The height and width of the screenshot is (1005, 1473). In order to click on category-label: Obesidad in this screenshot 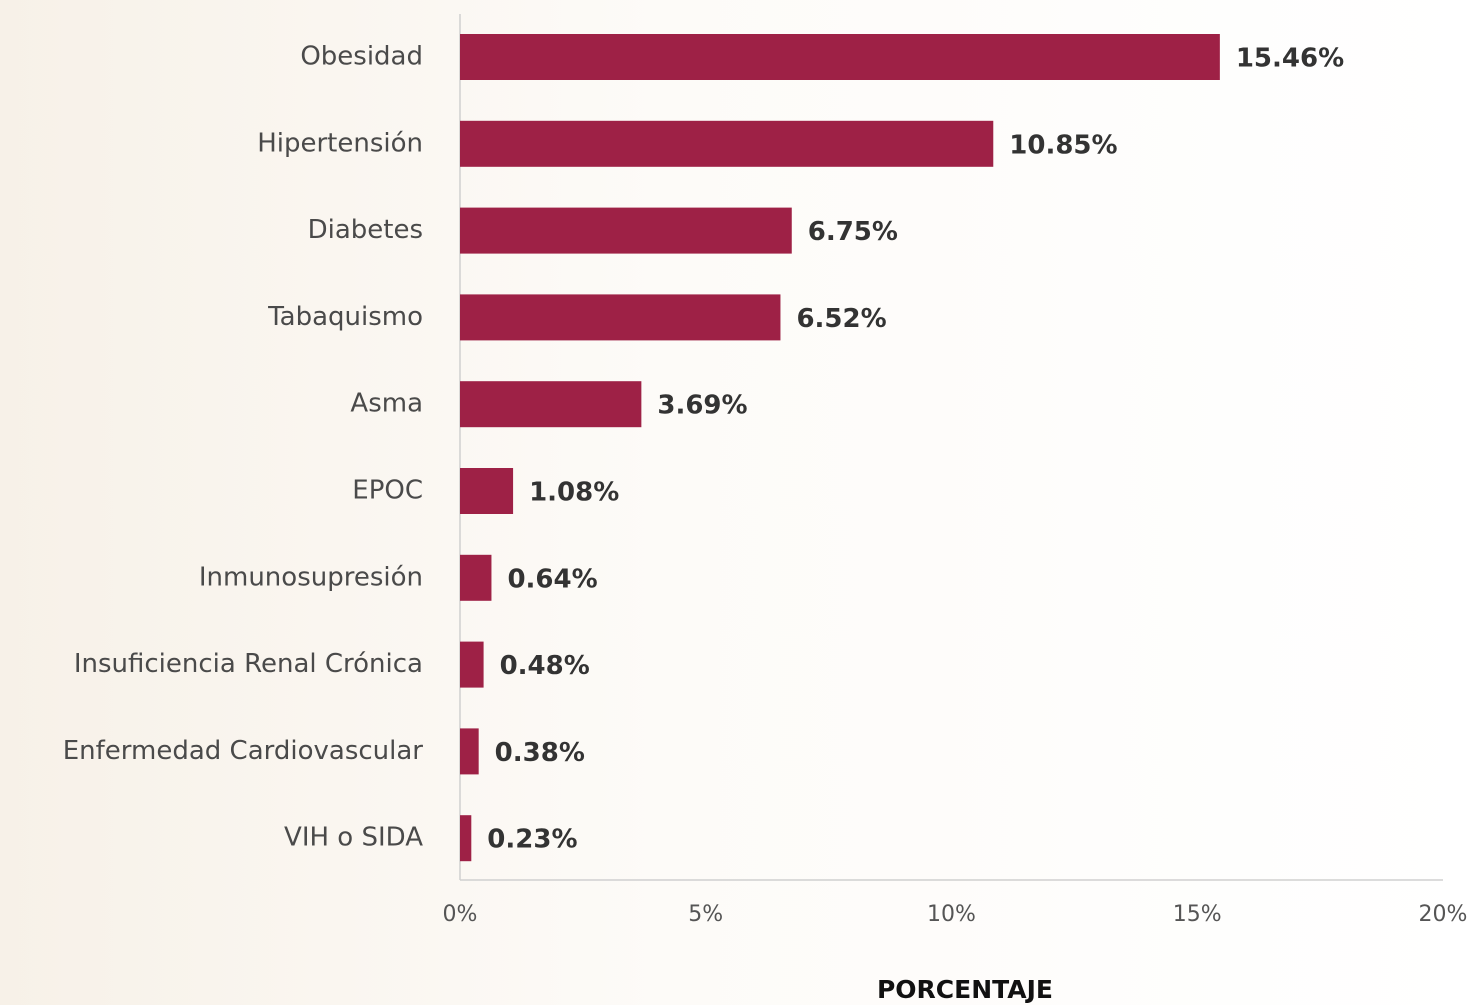, I will do `click(361, 57)`.